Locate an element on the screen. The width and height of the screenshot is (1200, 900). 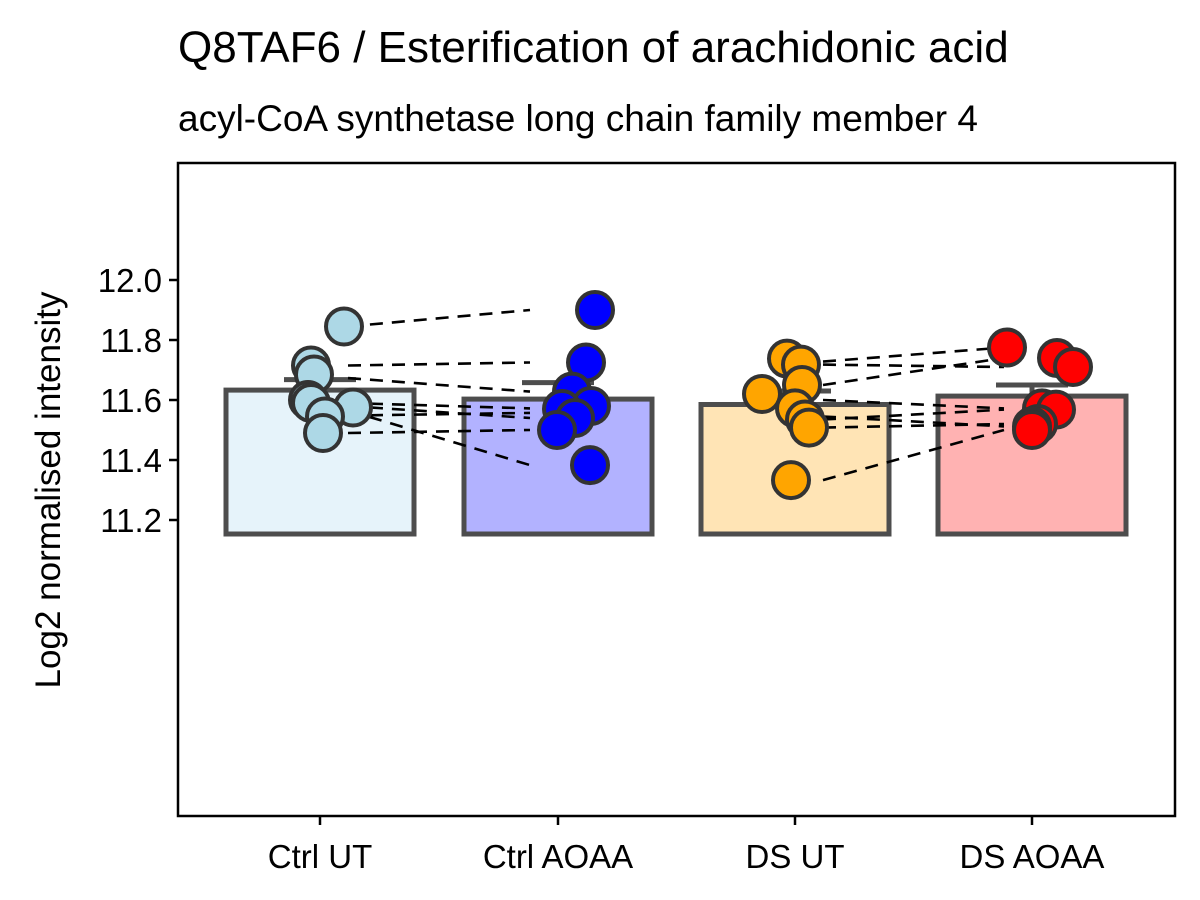
x-axis: Ctrl UT Ctrl AOAA DS UT DS AOAA is located at coordinates (686, 845).